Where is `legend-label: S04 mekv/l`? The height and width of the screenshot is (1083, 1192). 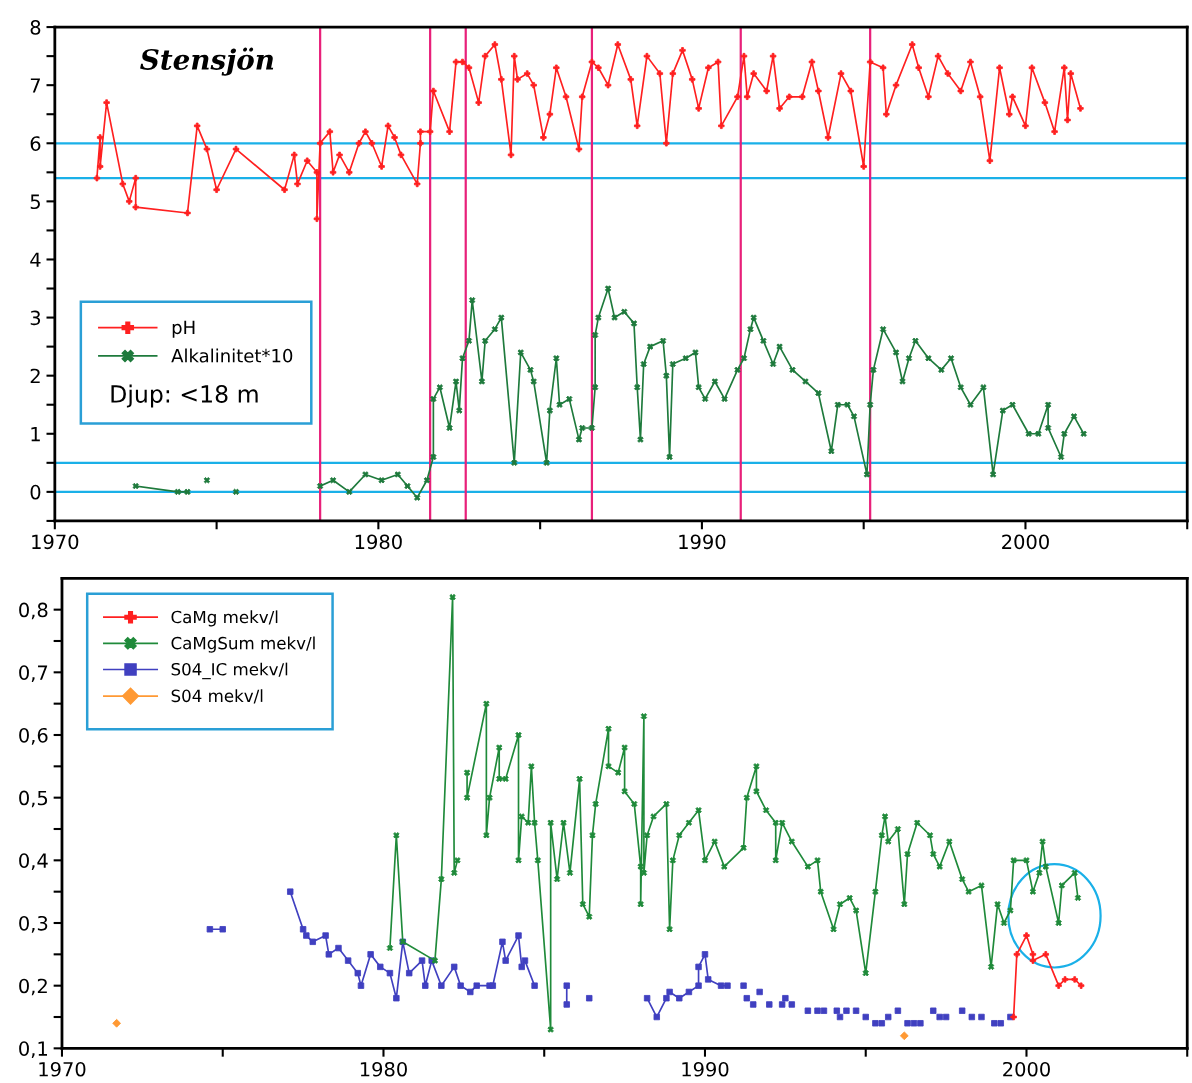 legend-label: S04 mekv/l is located at coordinates (217, 696).